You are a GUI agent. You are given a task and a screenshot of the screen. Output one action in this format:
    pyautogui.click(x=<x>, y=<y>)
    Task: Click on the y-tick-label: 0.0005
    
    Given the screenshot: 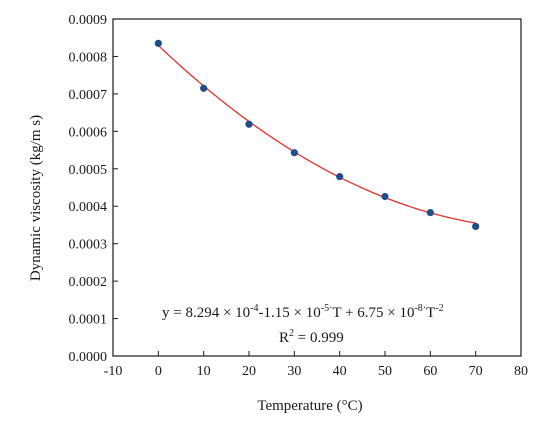 What is the action you would take?
    pyautogui.click(x=88, y=170)
    